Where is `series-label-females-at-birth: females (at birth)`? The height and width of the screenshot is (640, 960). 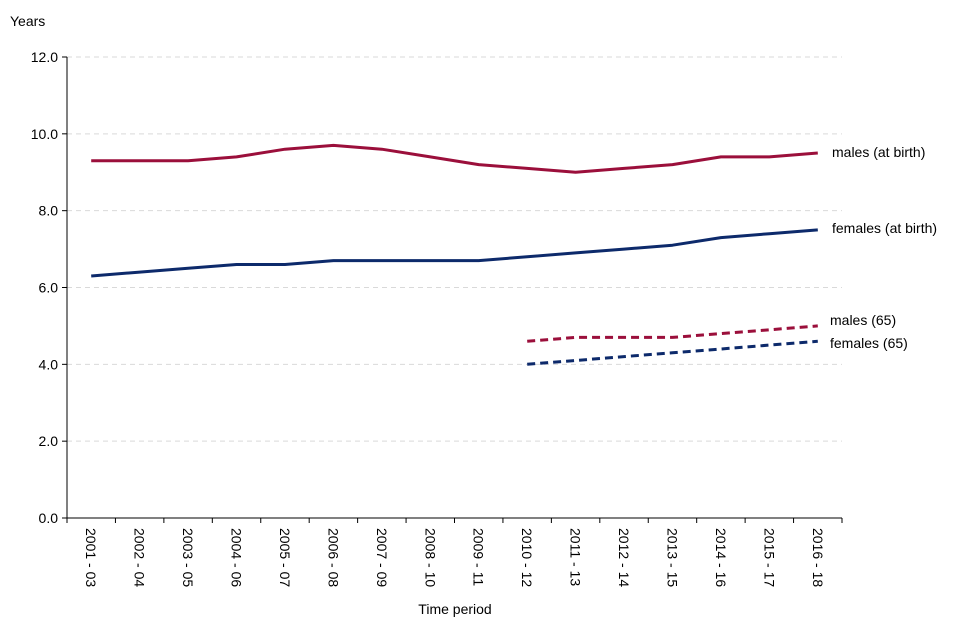
series-label-females-at-birth: females (at birth) is located at coordinates (884, 228).